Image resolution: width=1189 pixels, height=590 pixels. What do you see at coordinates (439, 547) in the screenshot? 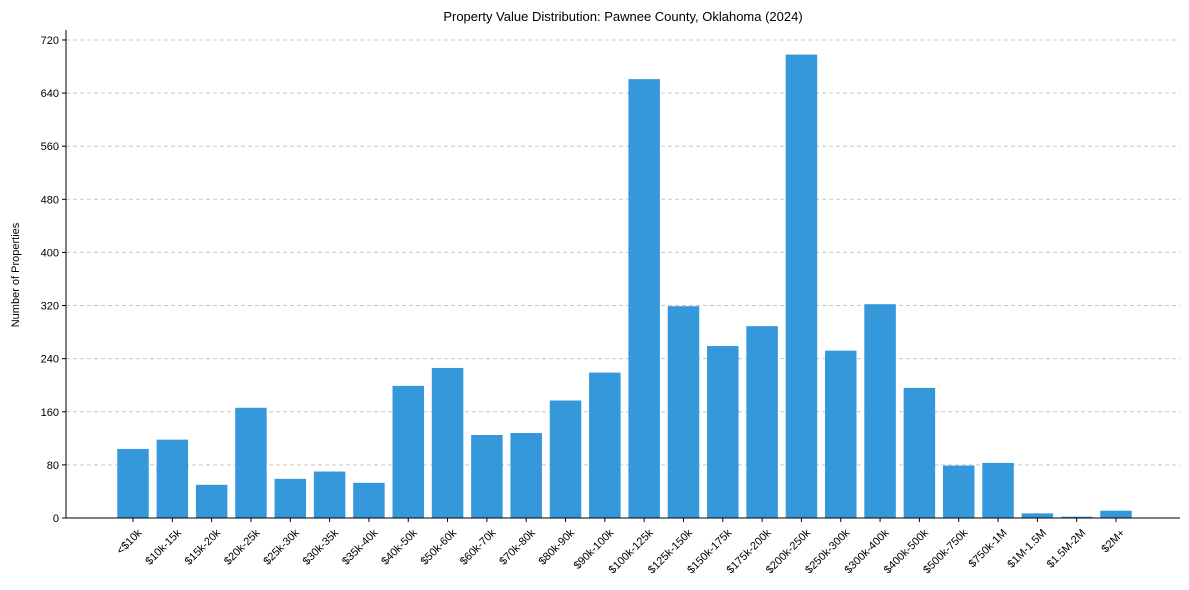
I see `x-tick-label: $50k-60k` at bounding box center [439, 547].